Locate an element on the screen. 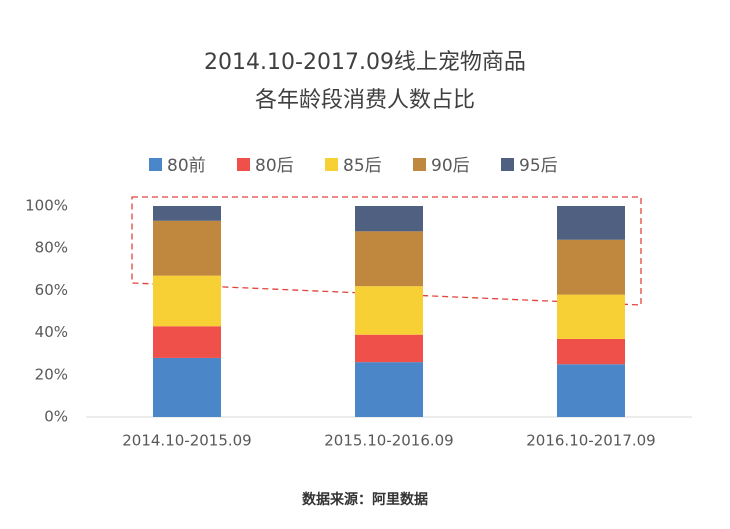  legend-label: 80后 is located at coordinates (274, 166).